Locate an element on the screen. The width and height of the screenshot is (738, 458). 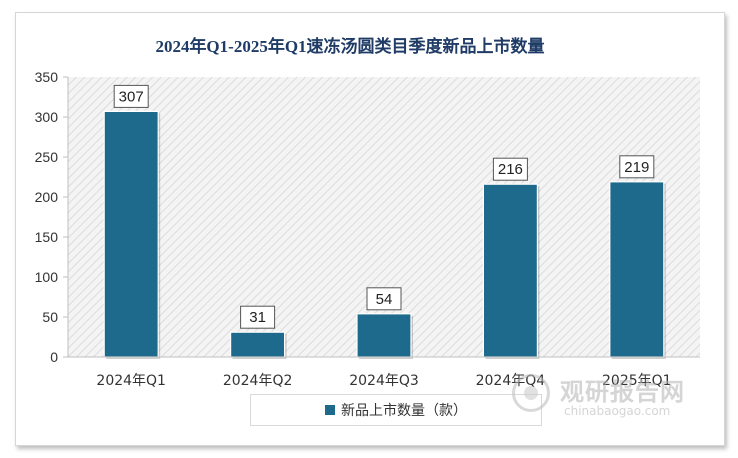
y-tick-label: 0 is located at coordinates (54, 357).